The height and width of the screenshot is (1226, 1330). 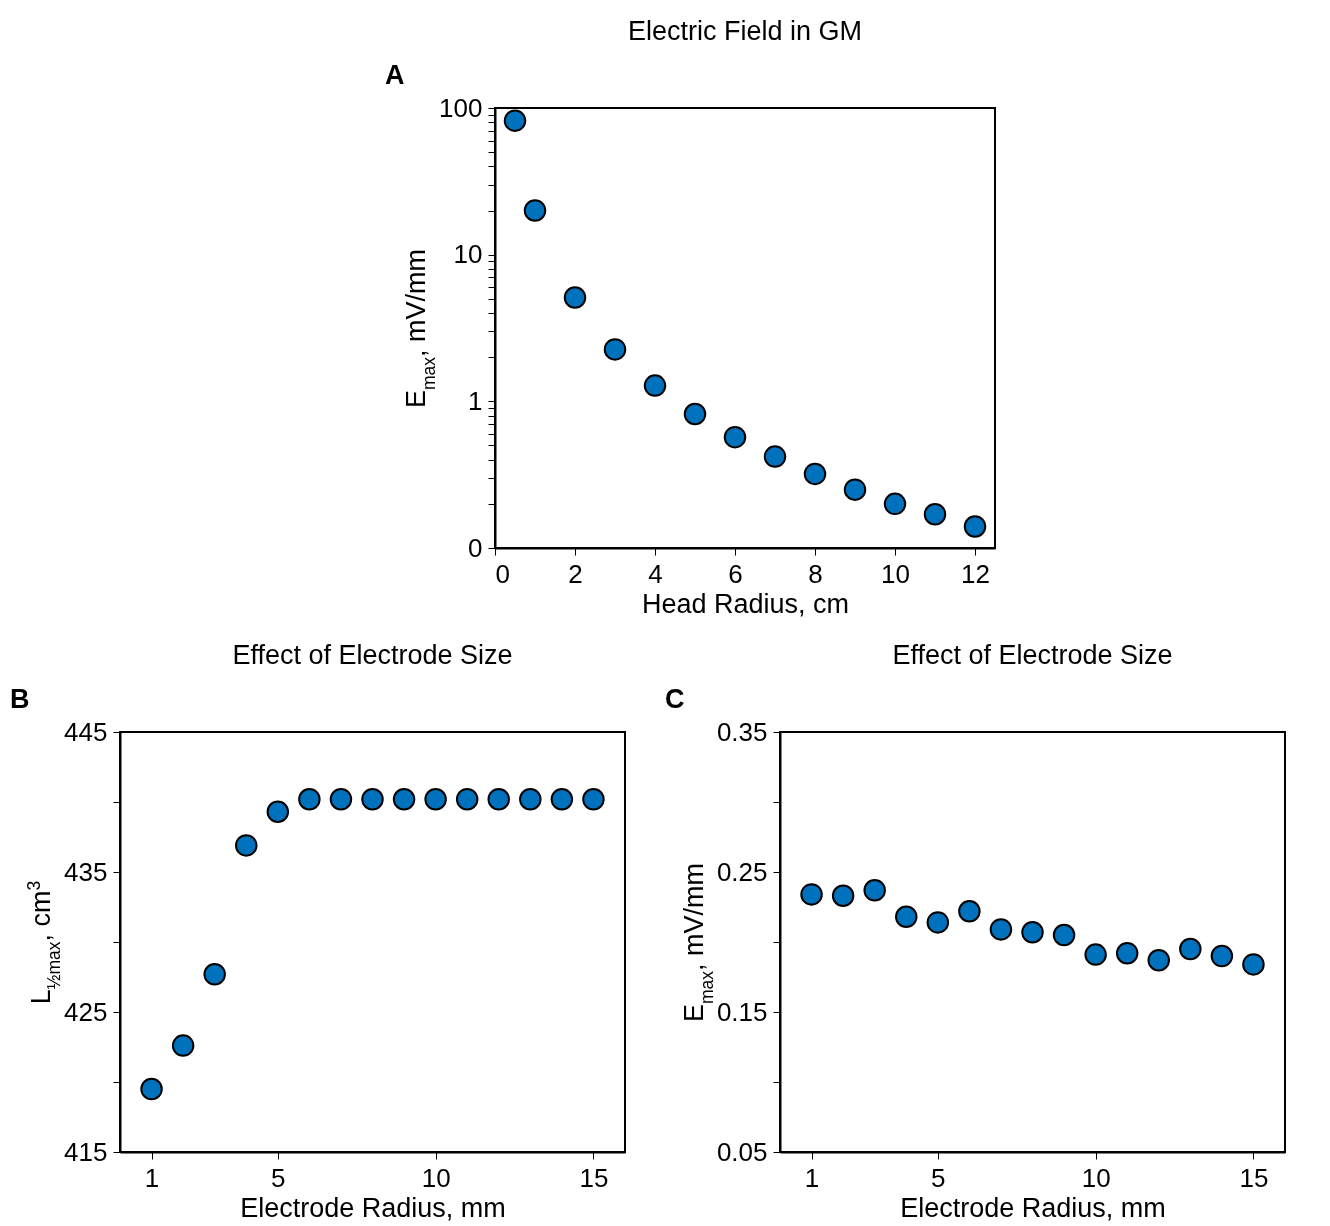 What do you see at coordinates (475, 547) in the screenshot?
I see `y-tick-label: 0` at bounding box center [475, 547].